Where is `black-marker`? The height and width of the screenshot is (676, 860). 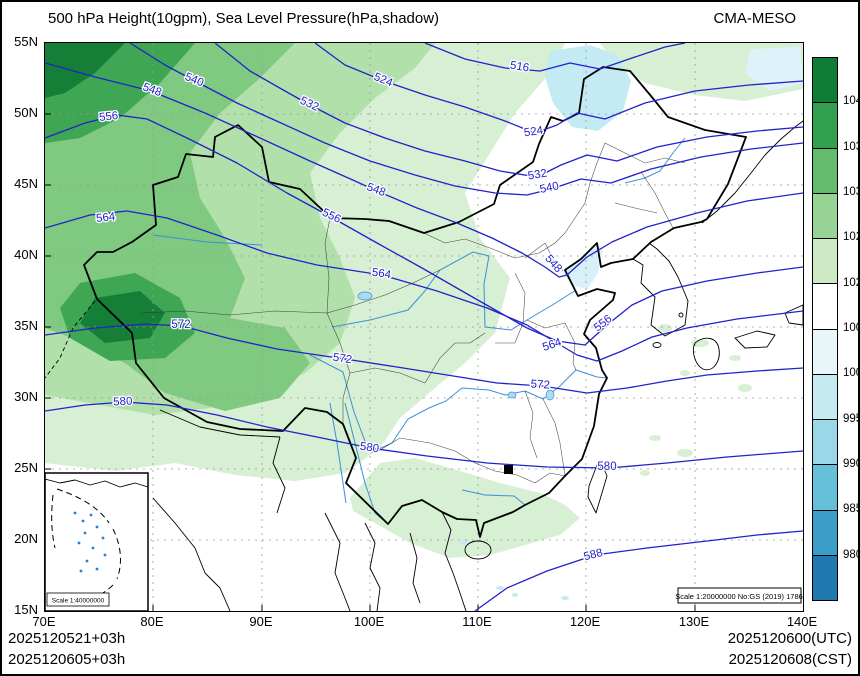
black-marker is located at coordinates (508, 469).